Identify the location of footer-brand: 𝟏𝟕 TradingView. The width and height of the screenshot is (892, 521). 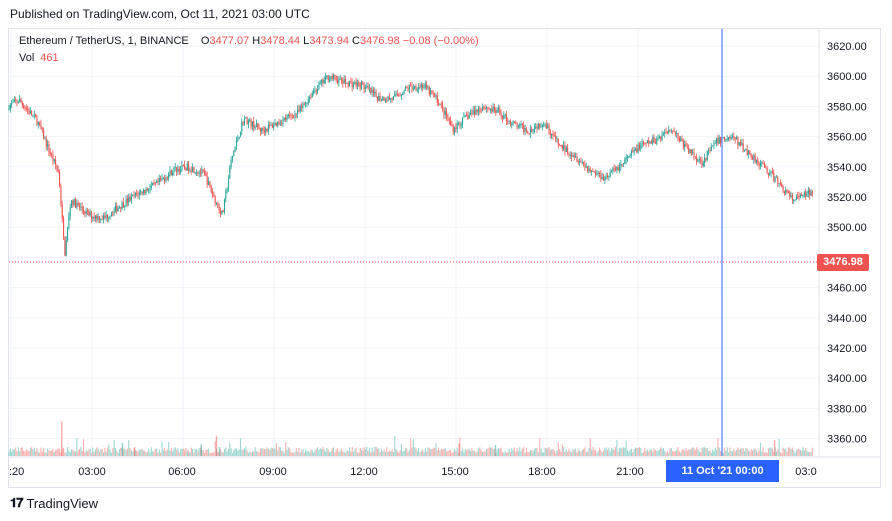
(54, 503).